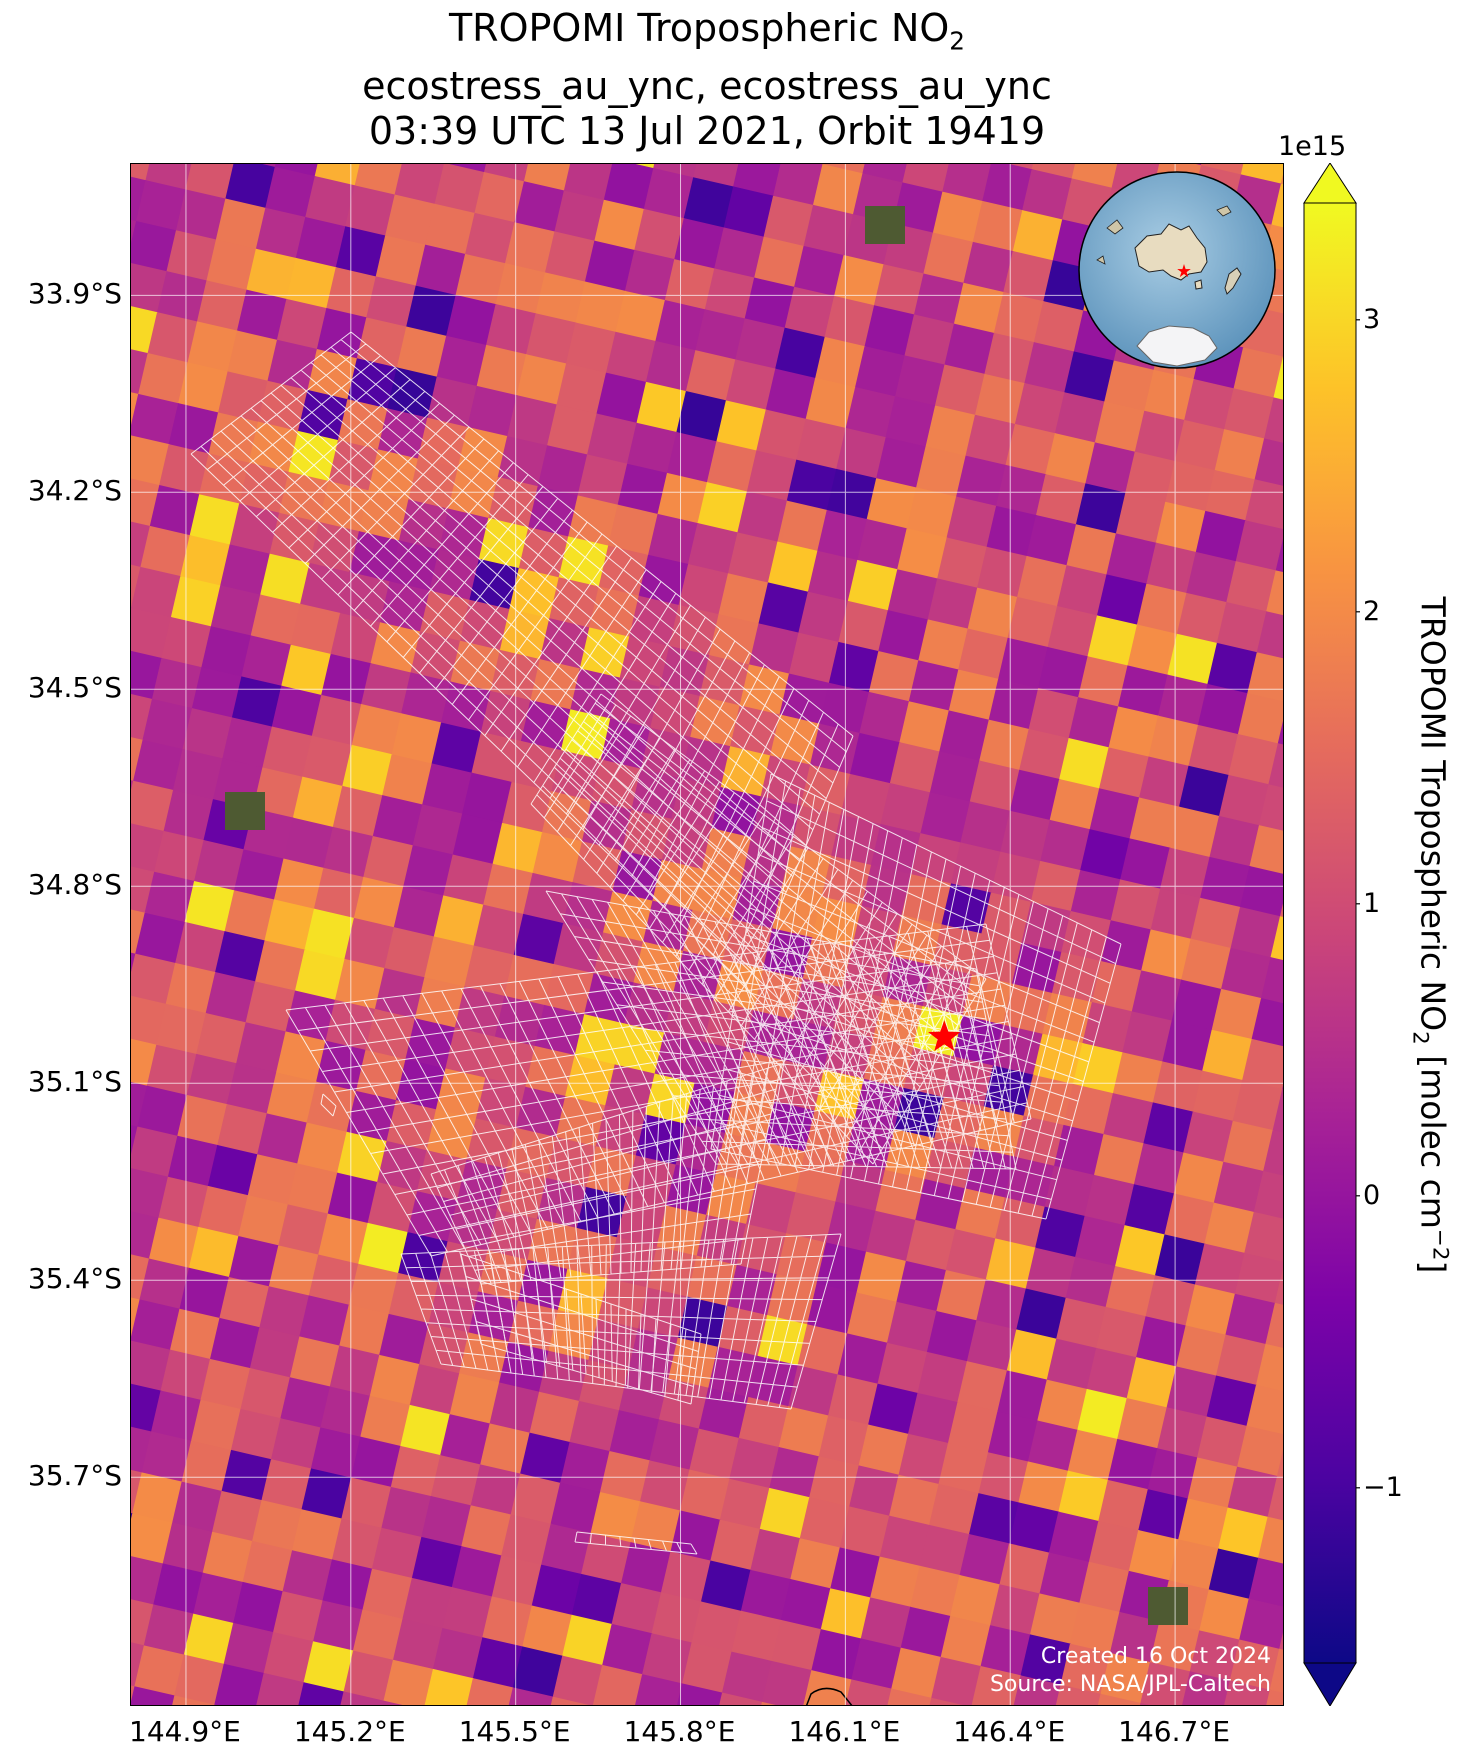 The image size is (1461, 1752). What do you see at coordinates (1312, 146) in the screenshot?
I see `colorbar-offset-text: 1e15` at bounding box center [1312, 146].